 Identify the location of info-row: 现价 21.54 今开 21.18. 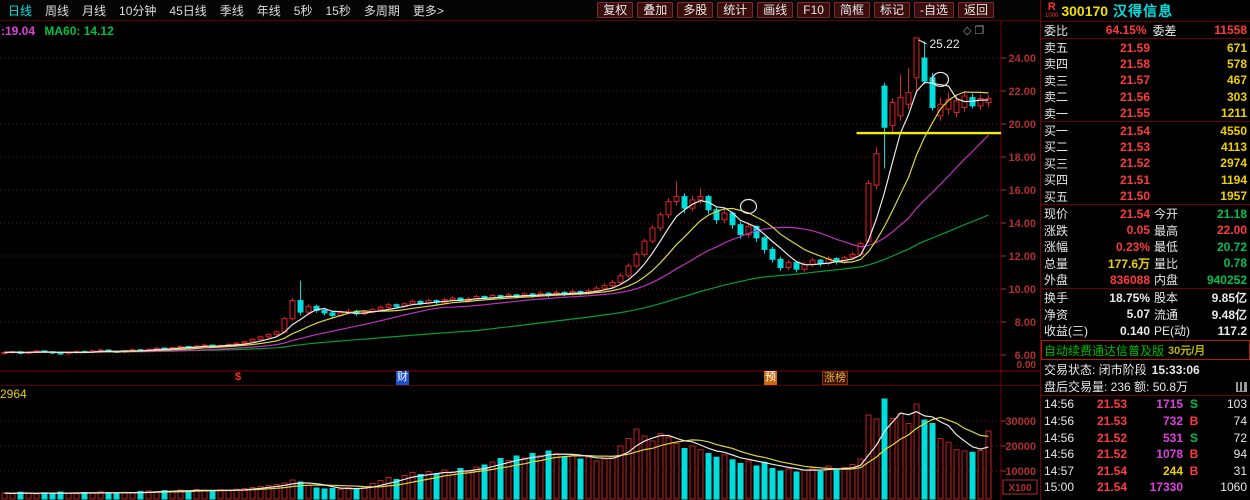
(1145, 214).